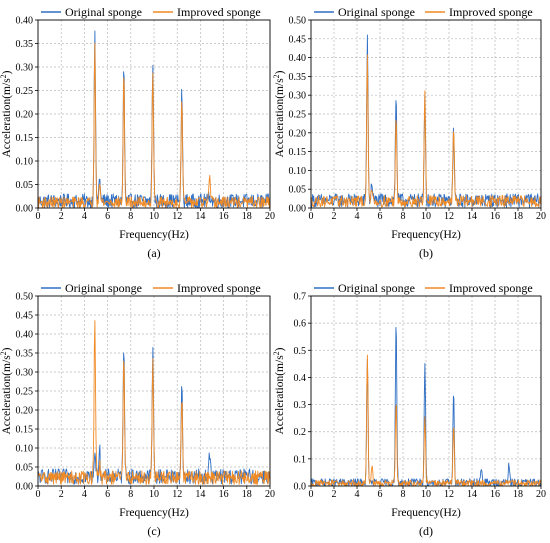  I want to click on y-tick-label: 0.3, so click(300, 405).